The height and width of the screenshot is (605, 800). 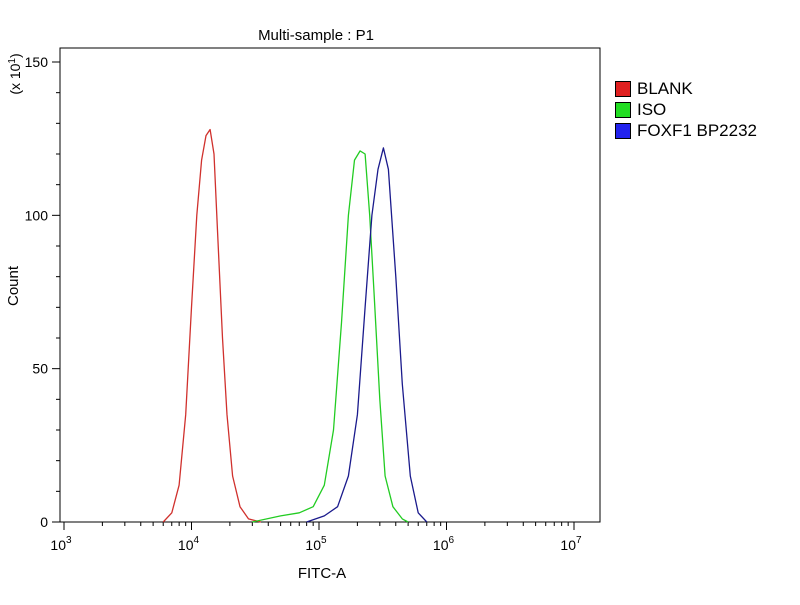 What do you see at coordinates (322, 573) in the screenshot?
I see `x-axis-label: FITC-A` at bounding box center [322, 573].